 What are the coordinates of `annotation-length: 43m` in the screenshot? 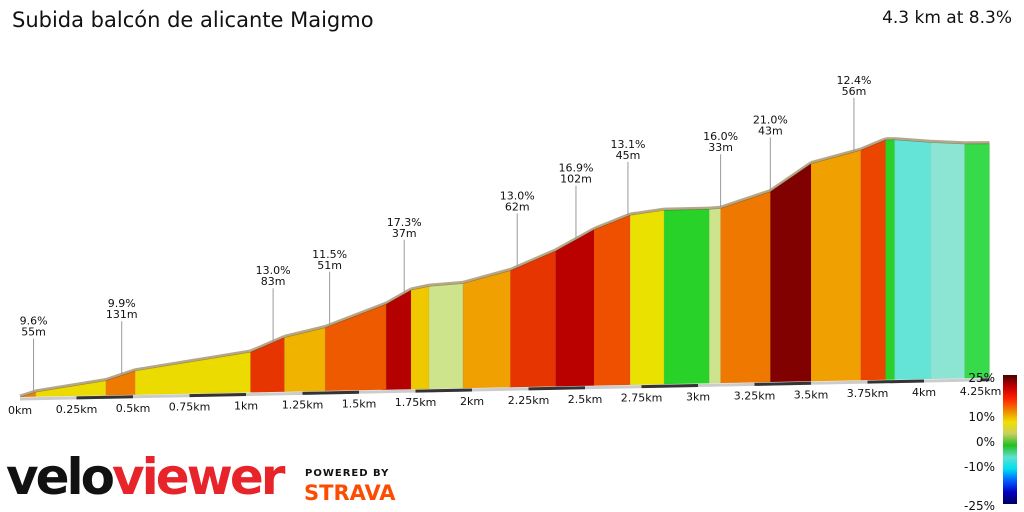 It's located at (770, 130).